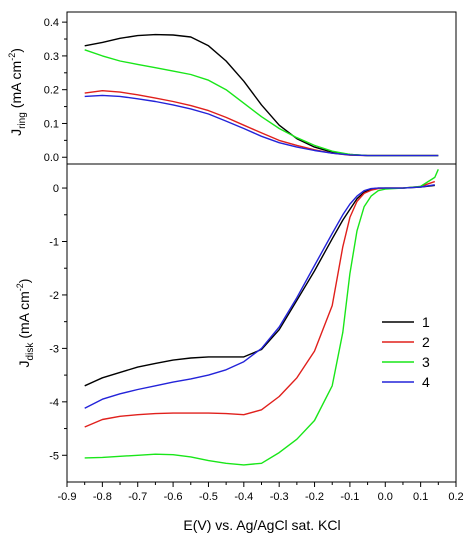  I want to click on disk-y-tick-label: 0, so click(56, 189).